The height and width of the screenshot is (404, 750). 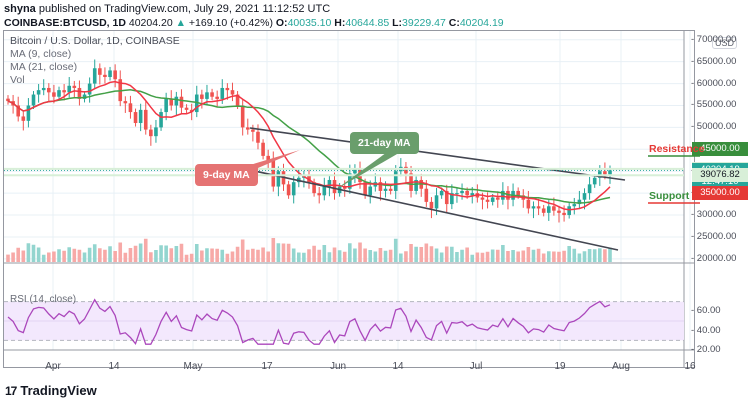 What do you see at coordinates (706, 330) in the screenshot?
I see `rsi-tick: - 40.00` at bounding box center [706, 330].